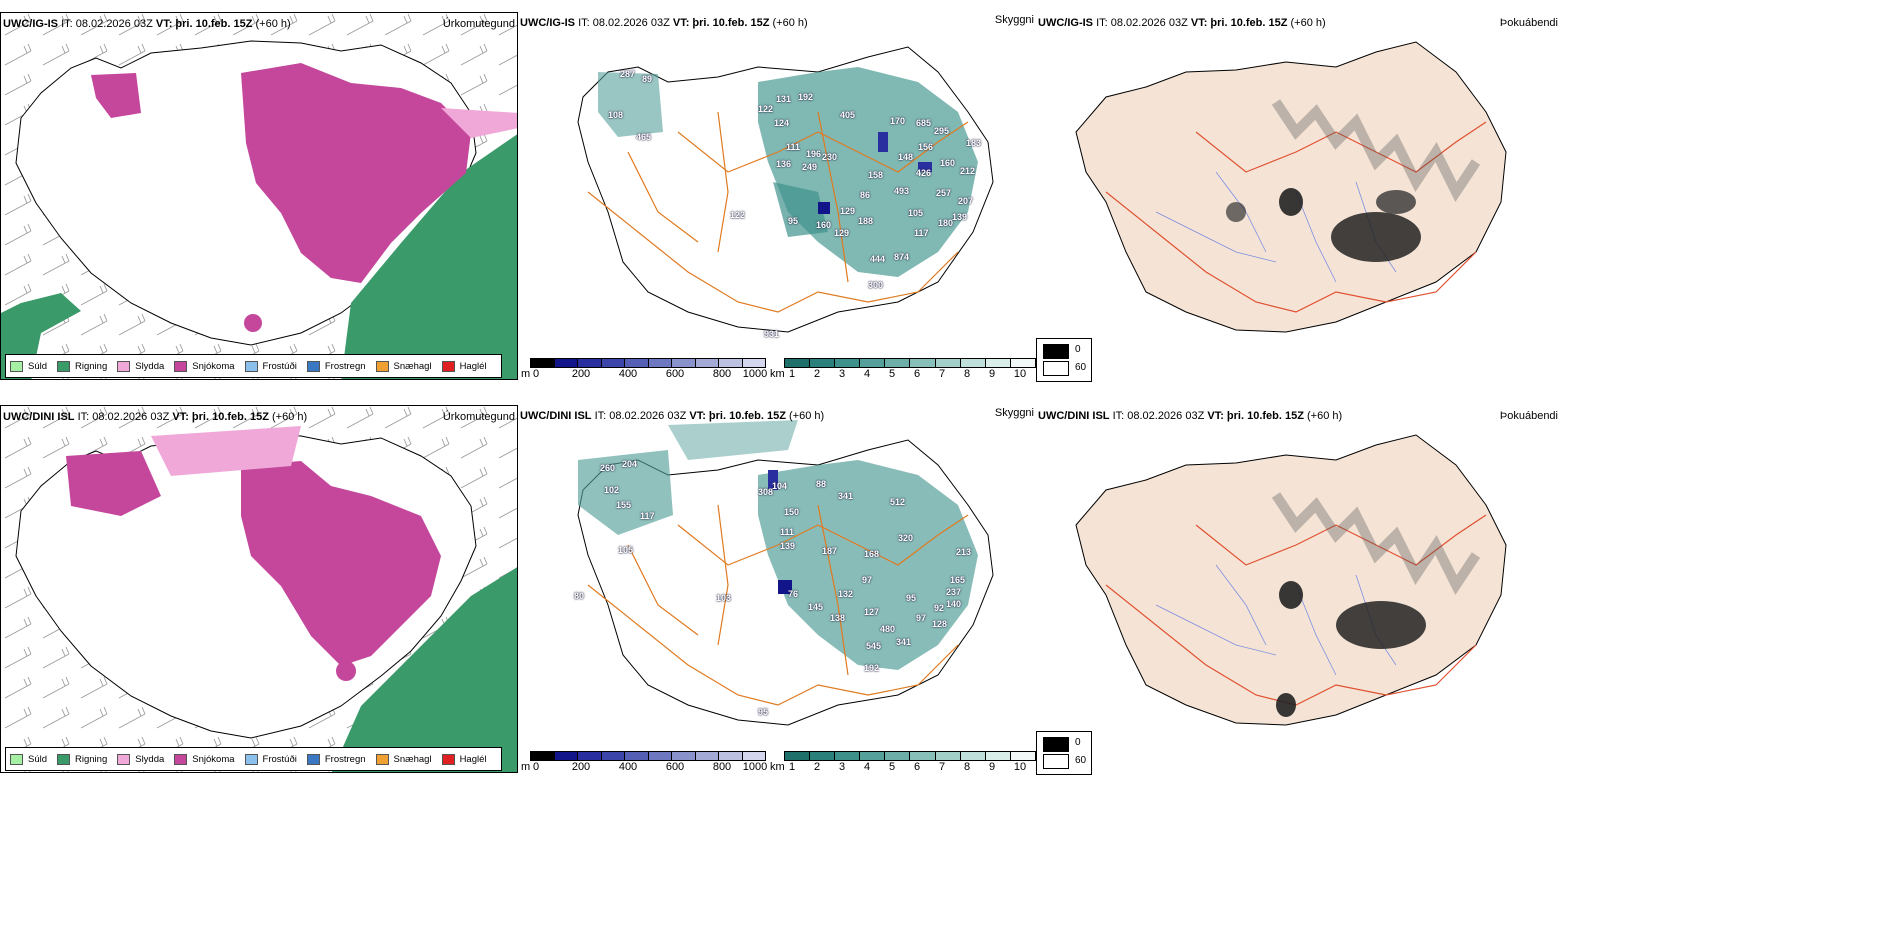  What do you see at coordinates (924, 123) in the screenshot?
I see `visibility-label: 685` at bounding box center [924, 123].